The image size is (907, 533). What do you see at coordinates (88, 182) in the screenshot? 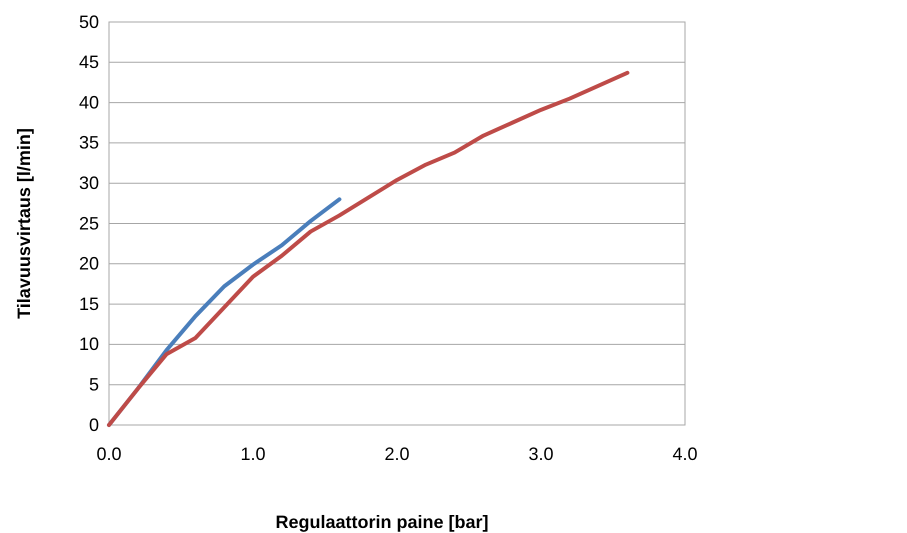
I see `y-tick-label: 30` at bounding box center [88, 182].